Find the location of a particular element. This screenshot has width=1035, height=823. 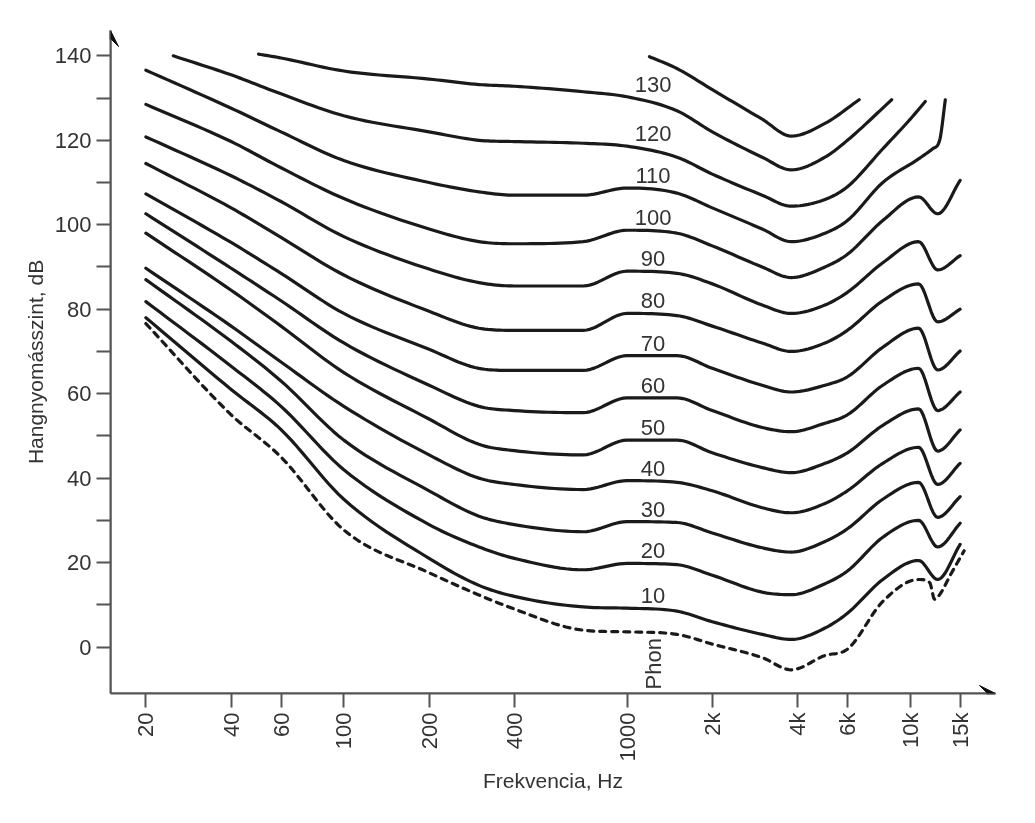

x-tick-label: 200 is located at coordinates (429, 731).